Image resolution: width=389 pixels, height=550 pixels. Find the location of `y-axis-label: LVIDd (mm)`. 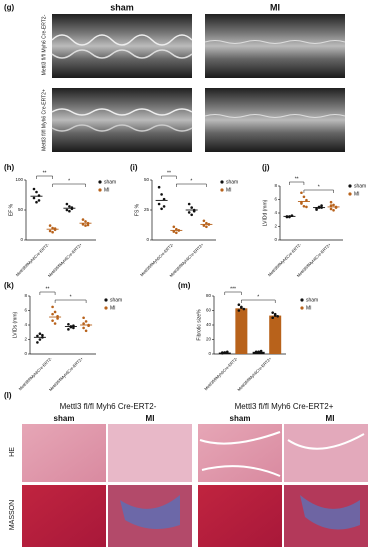

y-axis-label: LVIDd (mm) is located at coordinates (265, 212).